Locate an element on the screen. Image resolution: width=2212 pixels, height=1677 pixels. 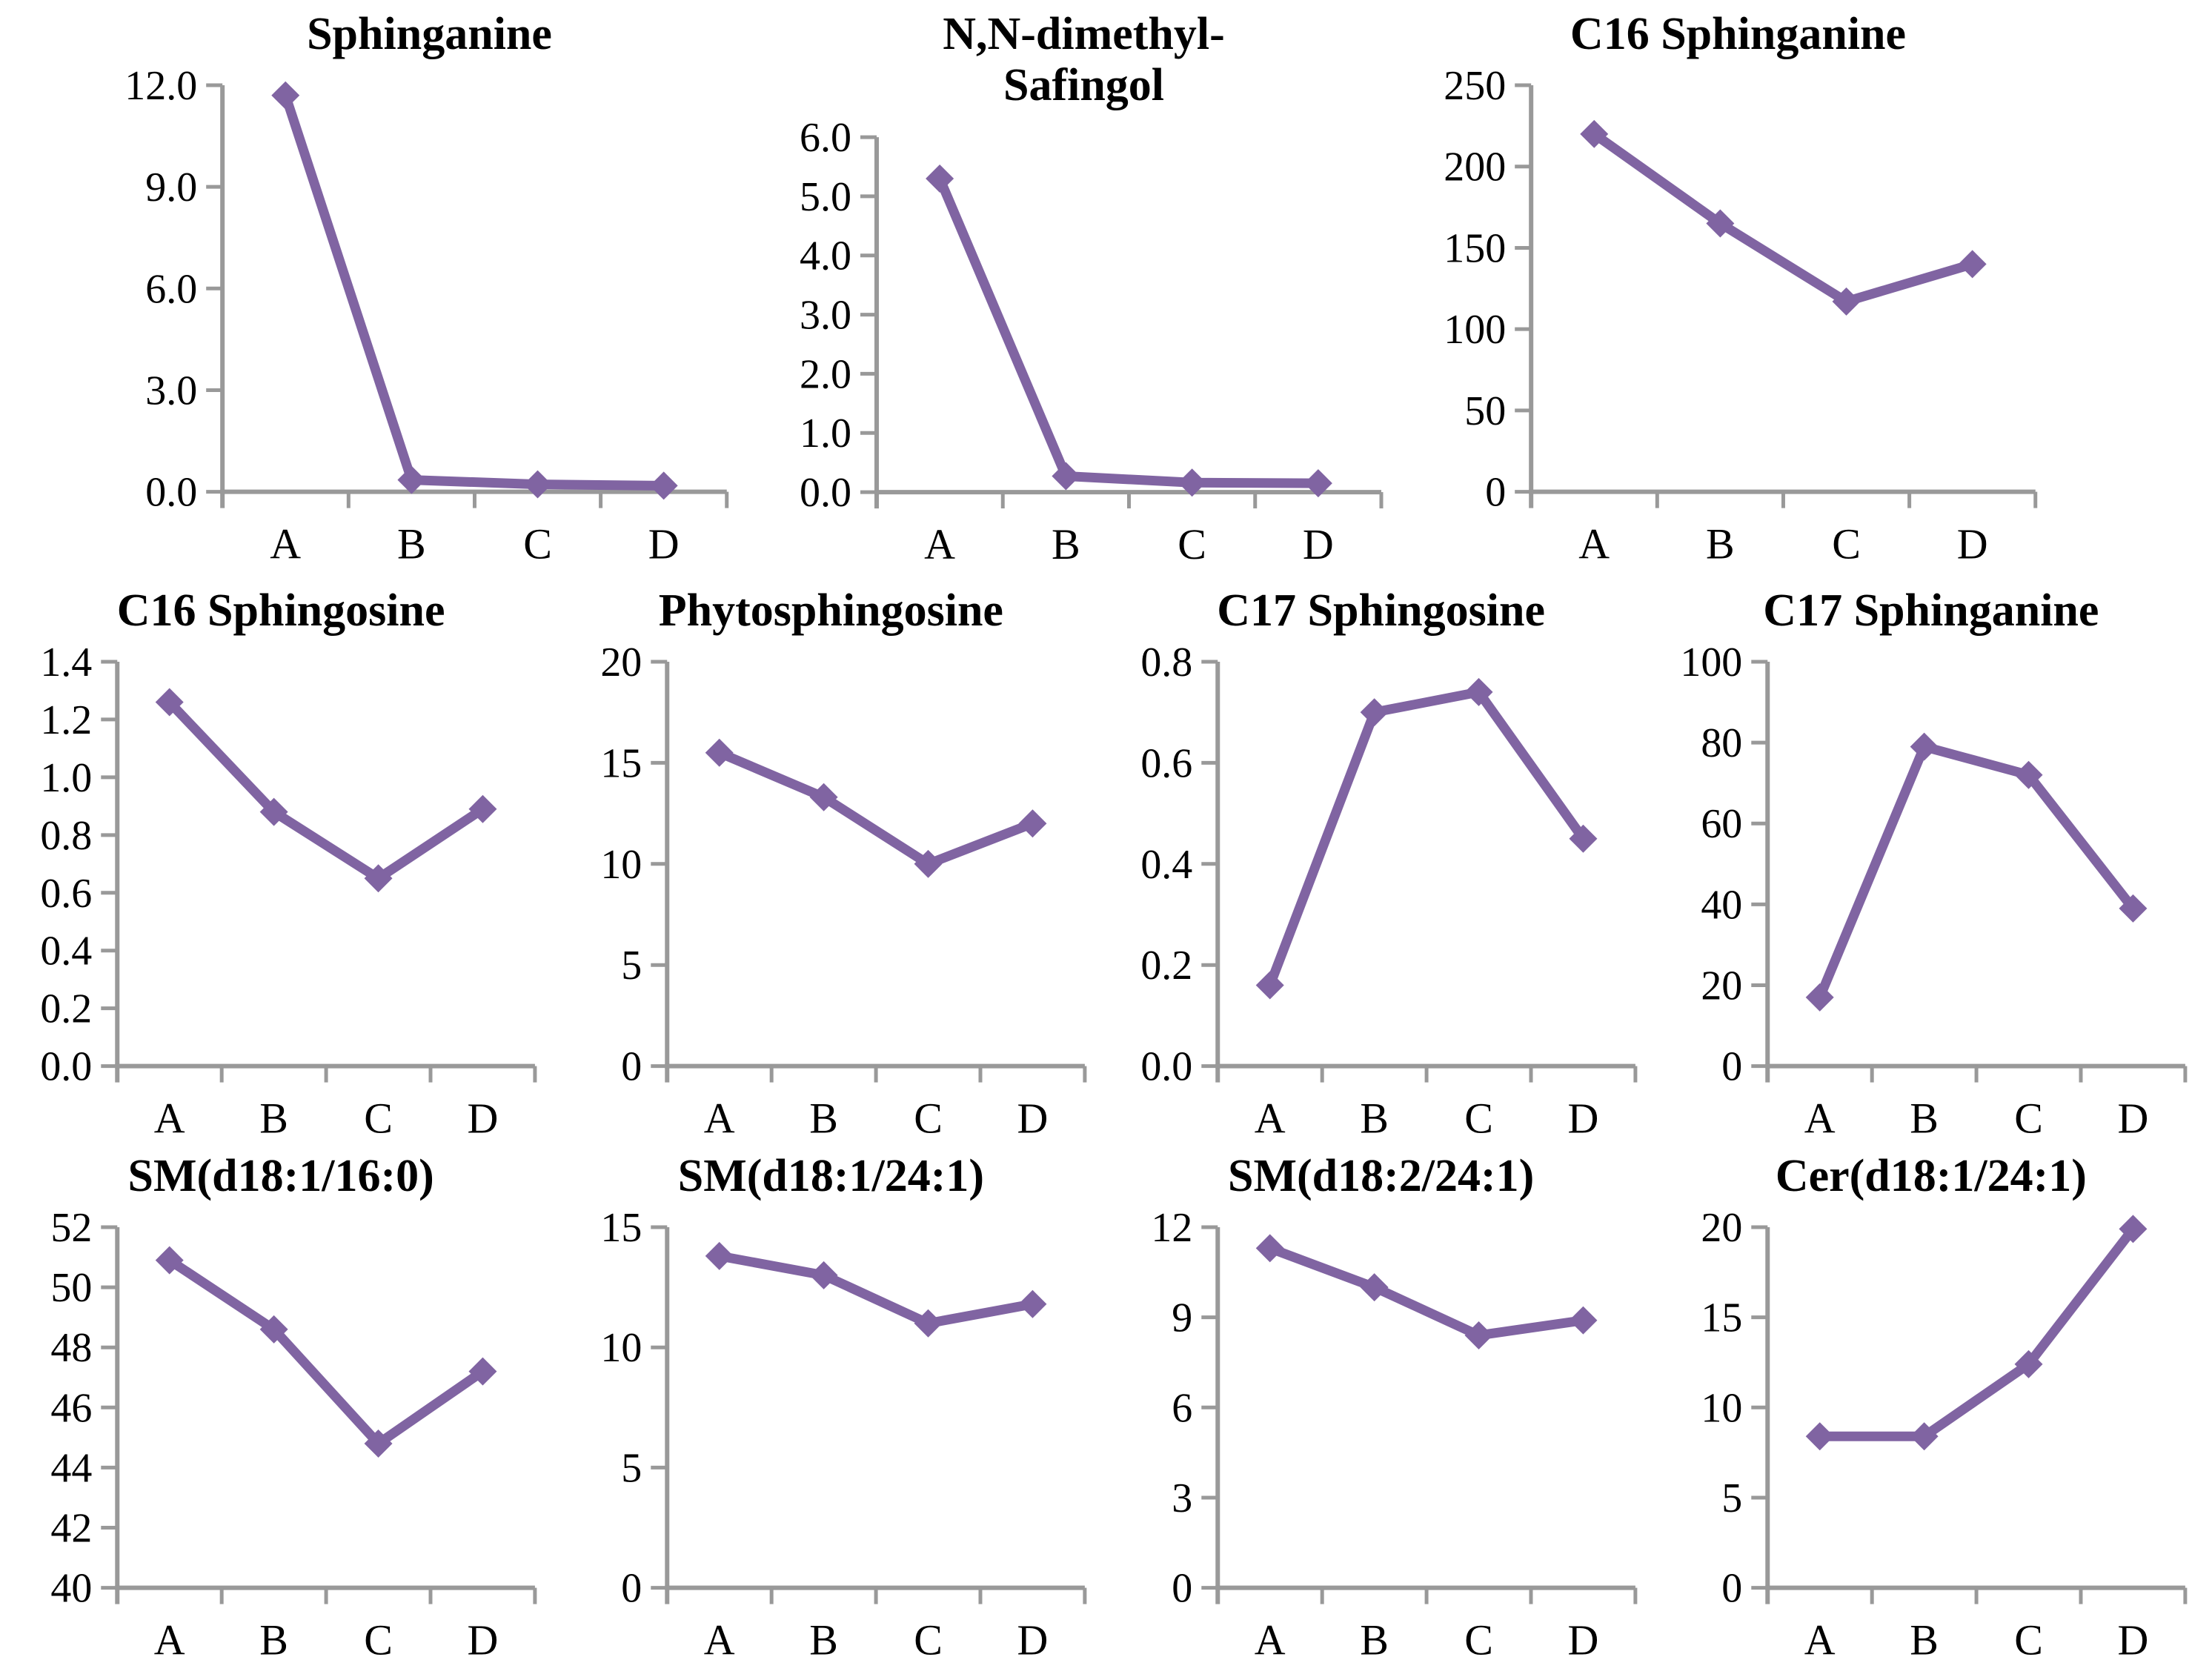
chart-cer-d18-1-24-1: Cer(d18:1/24:1) 0 5 10 15 20 A B C D is located at coordinates (1931, 1409).